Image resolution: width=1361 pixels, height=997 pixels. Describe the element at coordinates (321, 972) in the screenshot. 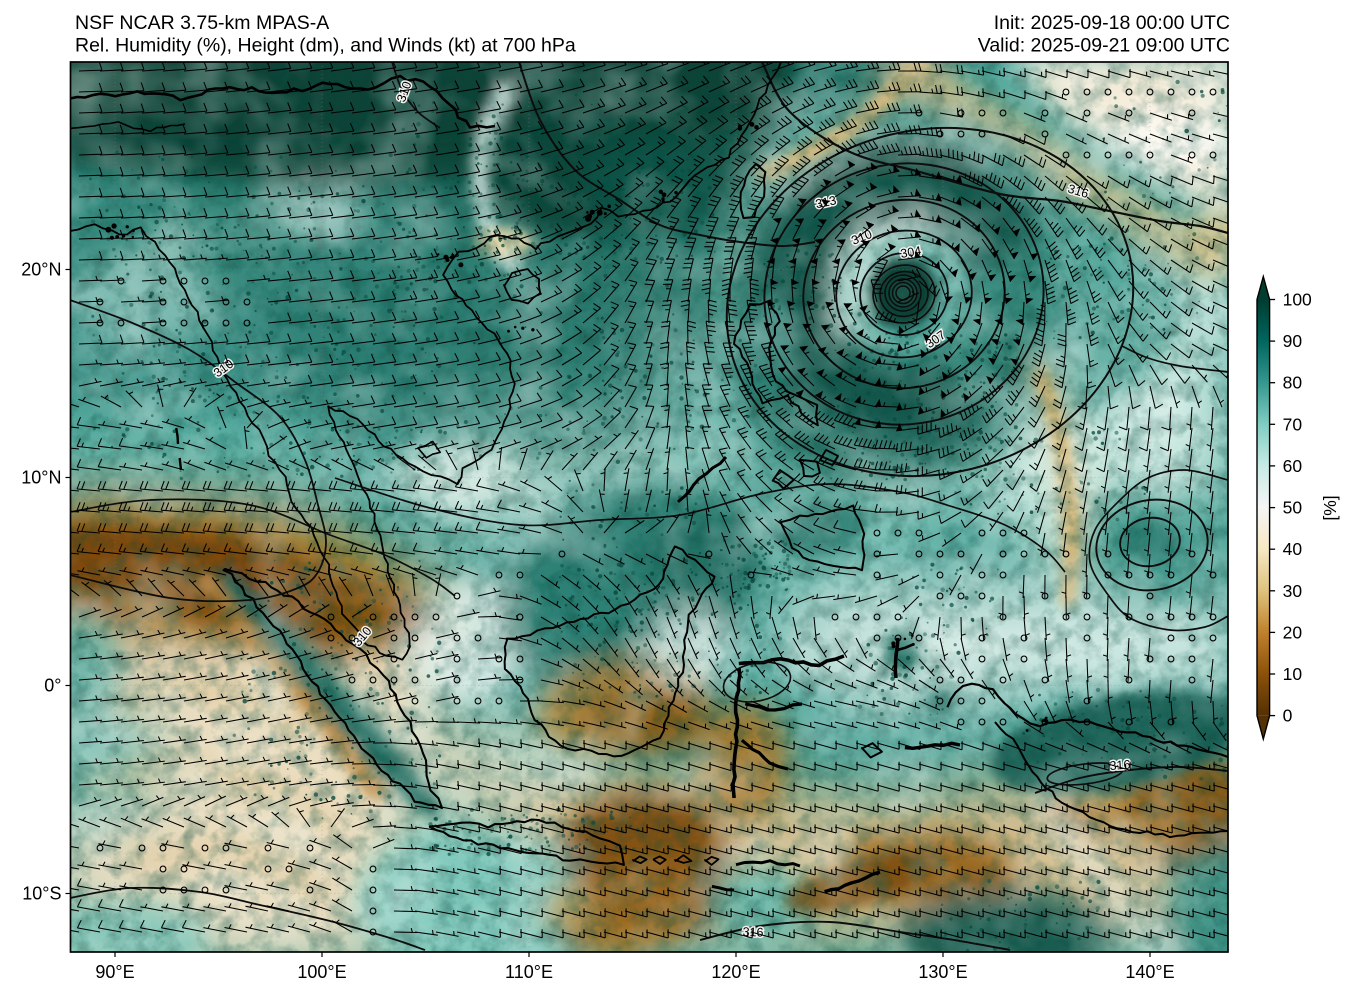

I see `svg-text: 100°E` at that location.